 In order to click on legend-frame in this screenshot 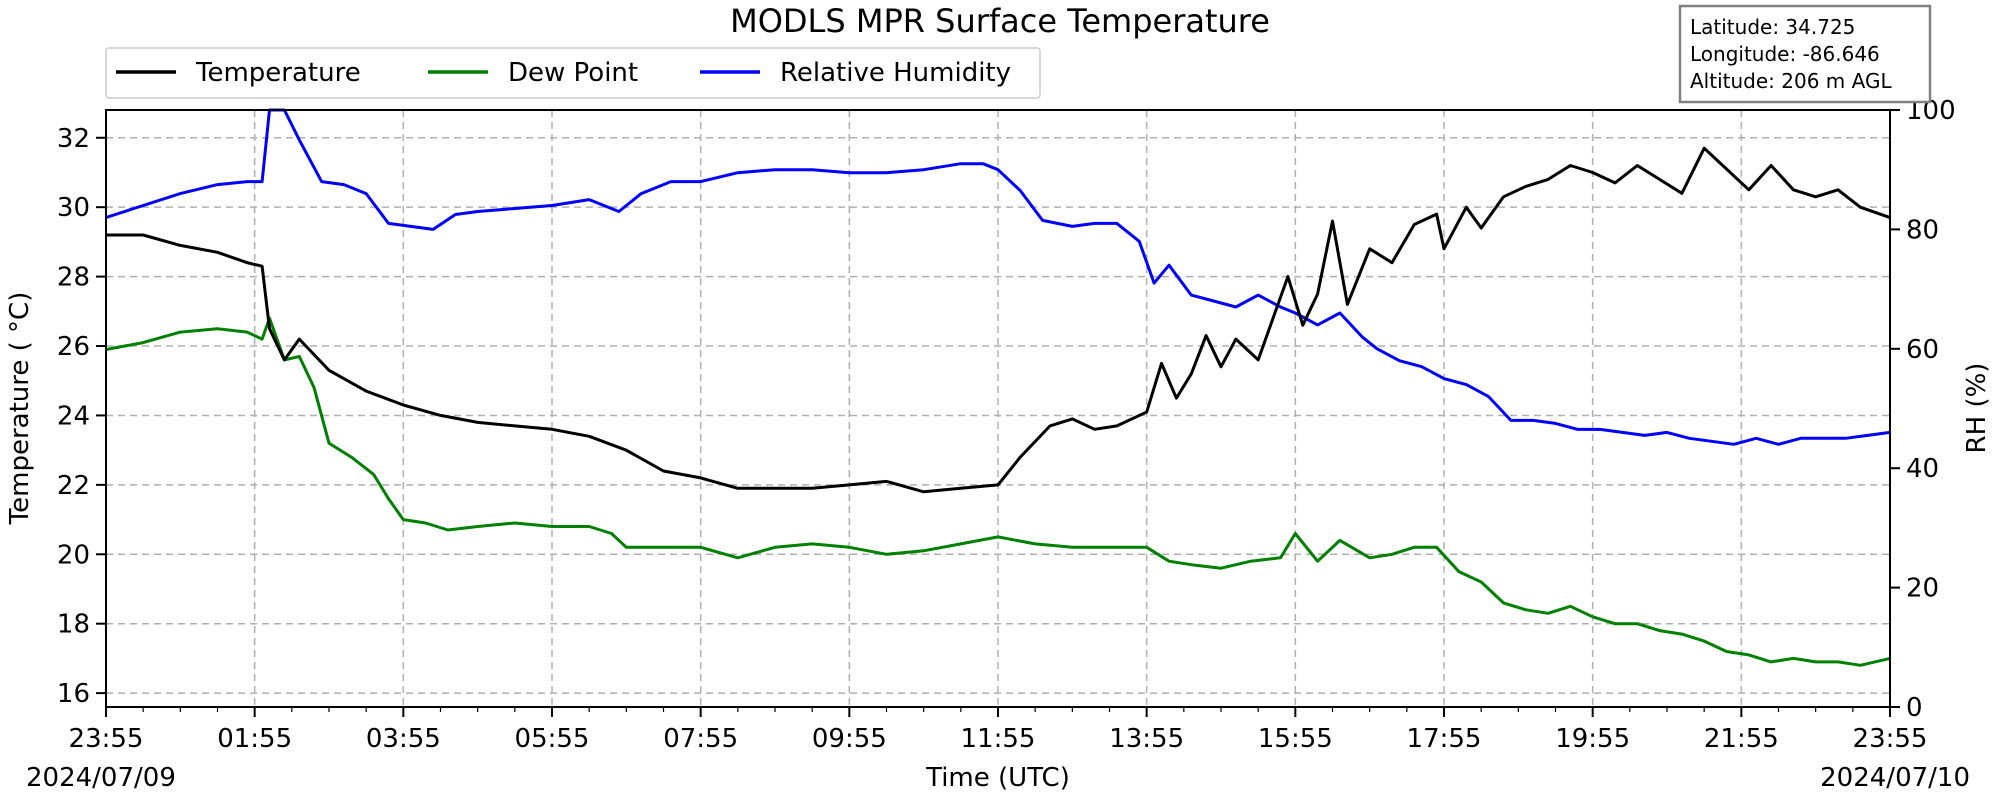, I will do `click(573, 73)`.